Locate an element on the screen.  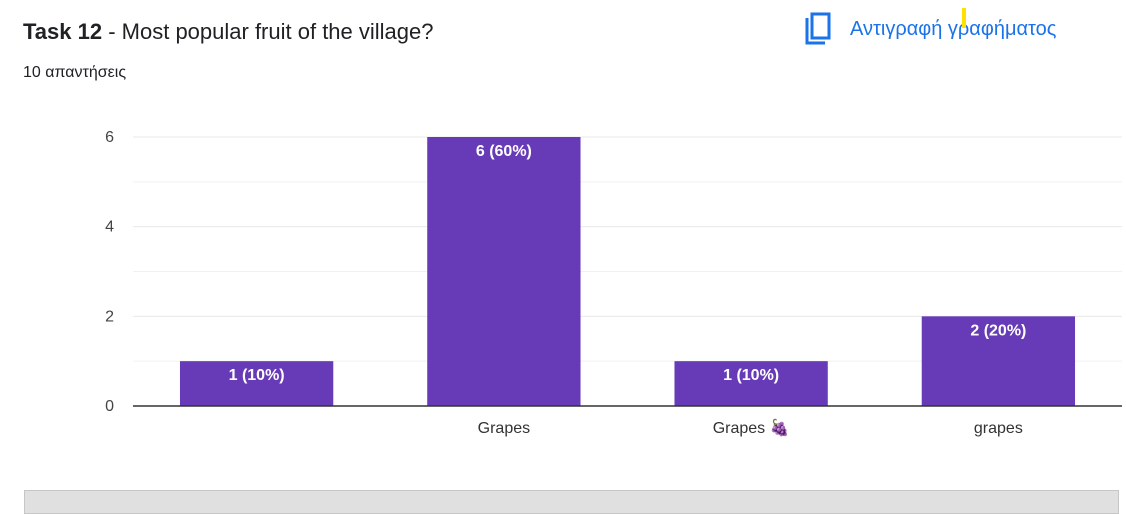
text-cursor-highlight is located at coordinates (964, 18).